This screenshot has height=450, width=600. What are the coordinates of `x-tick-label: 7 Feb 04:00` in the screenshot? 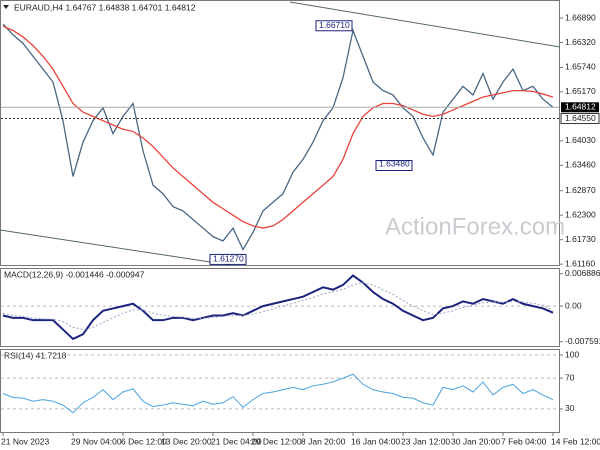 It's located at (524, 441).